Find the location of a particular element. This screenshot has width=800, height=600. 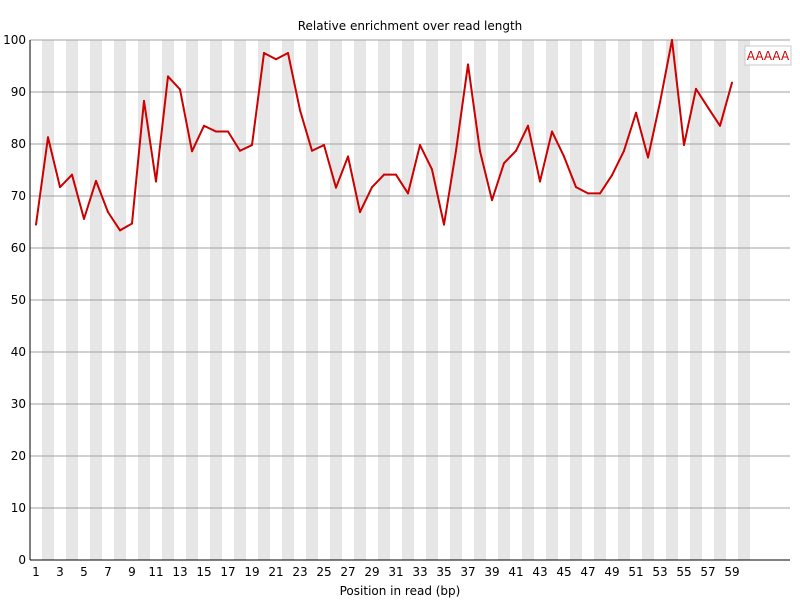

x-tick-label: 15 is located at coordinates (203, 572).